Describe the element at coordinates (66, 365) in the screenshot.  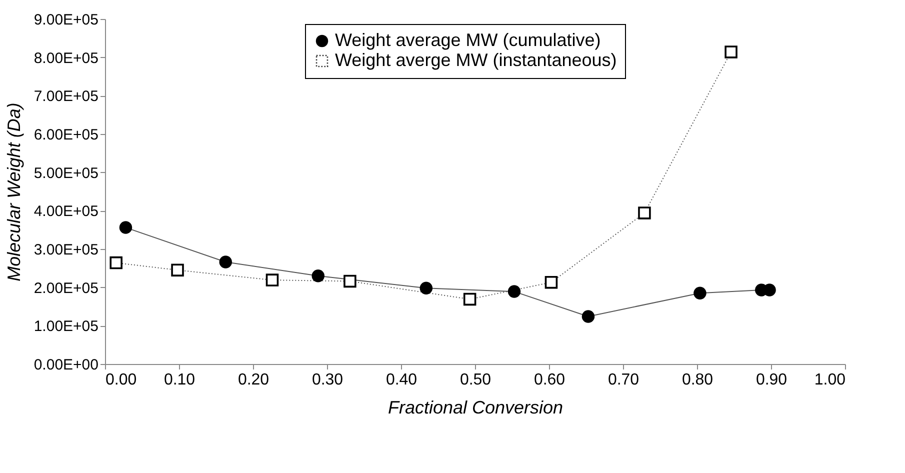
I see `y-tick-label: 0.00E+00` at that location.